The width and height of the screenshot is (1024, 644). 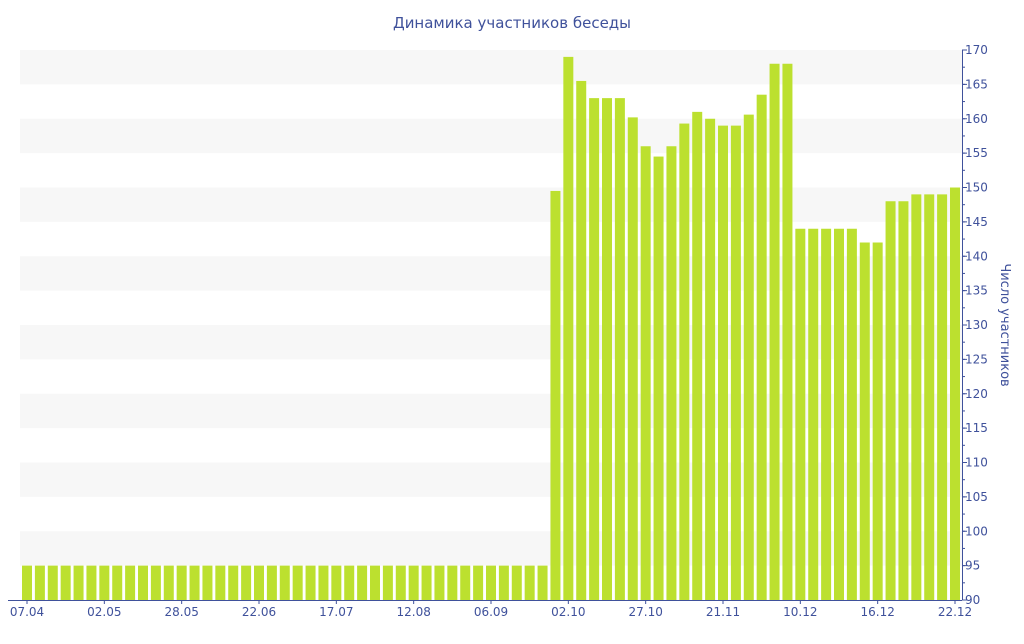 What do you see at coordinates (976, 119) in the screenshot?
I see `y-tick-label: 160` at bounding box center [976, 119].